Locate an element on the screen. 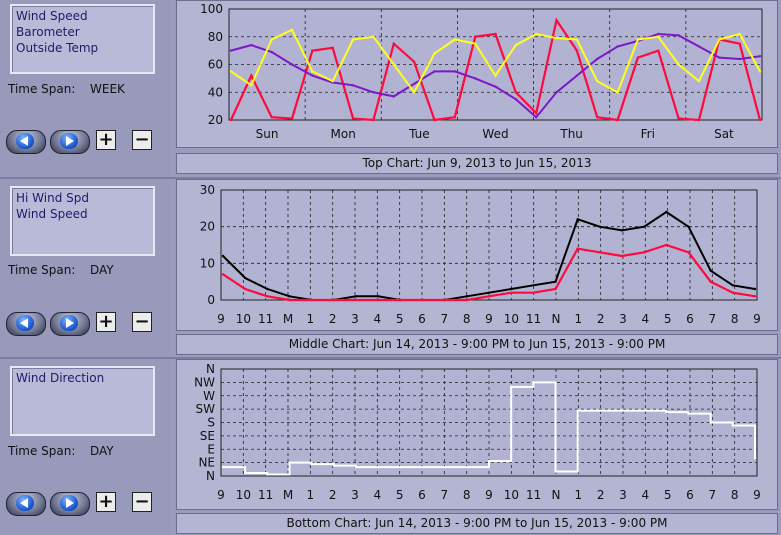  y-tick-label: NW is located at coordinates (204, 382).